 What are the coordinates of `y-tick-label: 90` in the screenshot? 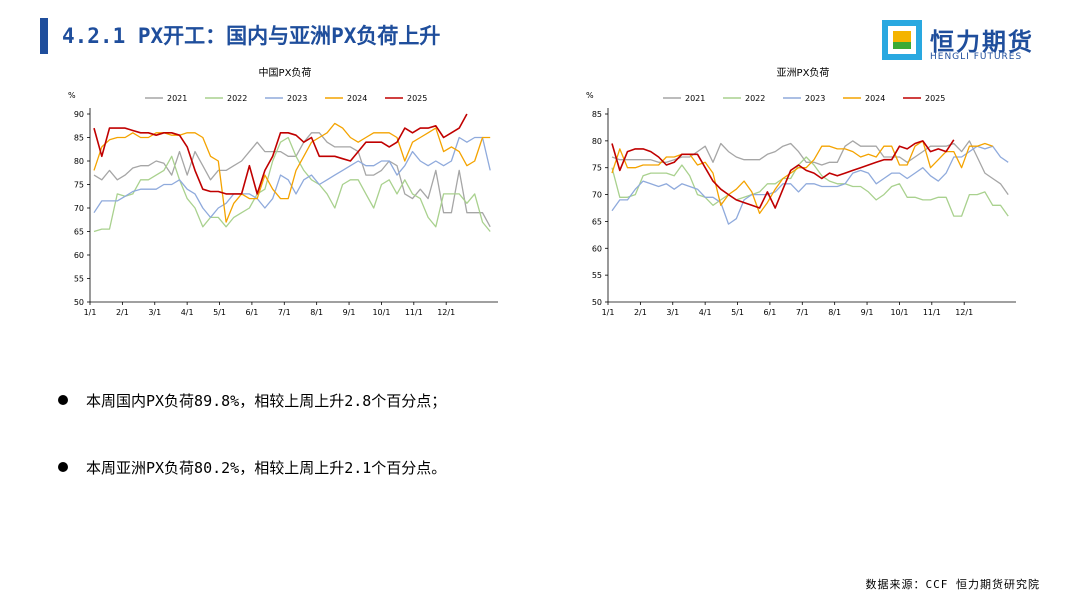 It's located at (79, 114).